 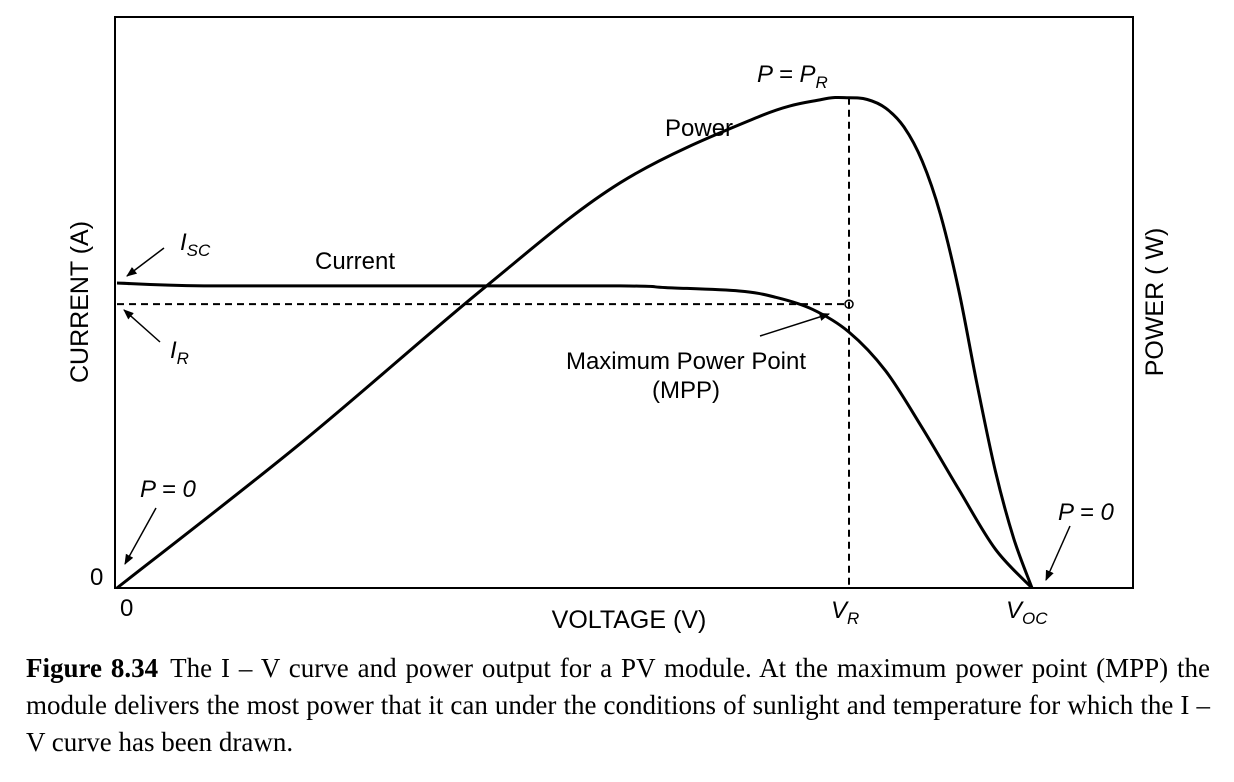 What do you see at coordinates (142, 326) in the screenshot?
I see `ir-arrow` at bounding box center [142, 326].